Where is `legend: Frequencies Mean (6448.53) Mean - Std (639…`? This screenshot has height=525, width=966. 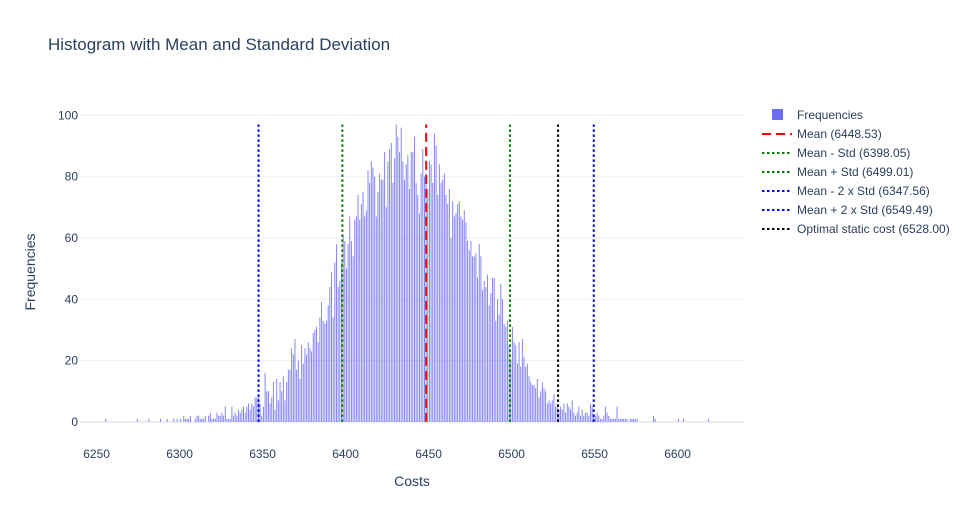
legend: Frequencies Mean (6448.53) Mean - Std (639… is located at coordinates (856, 172).